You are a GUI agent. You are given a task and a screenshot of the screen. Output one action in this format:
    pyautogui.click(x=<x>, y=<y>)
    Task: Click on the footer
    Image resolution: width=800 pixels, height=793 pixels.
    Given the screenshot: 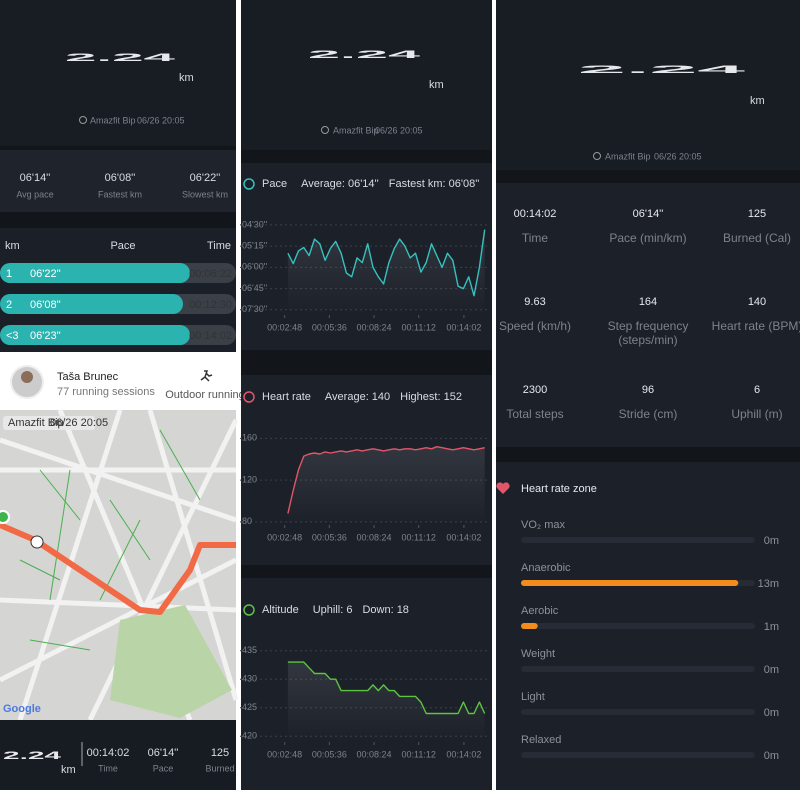 What is the action you would take?
    pyautogui.click(x=118, y=755)
    